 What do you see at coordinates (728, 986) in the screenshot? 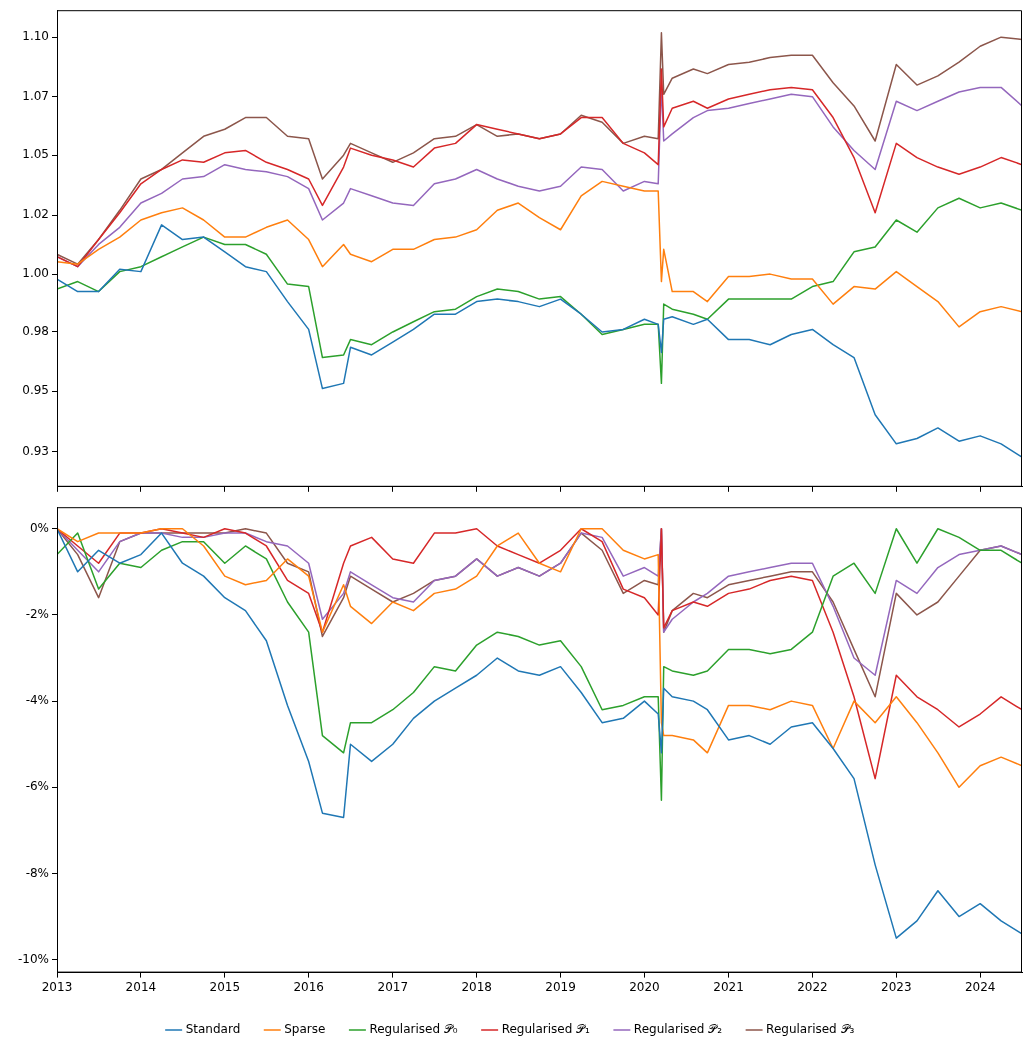
I see `x-tick-label: 2021` at bounding box center [728, 986].